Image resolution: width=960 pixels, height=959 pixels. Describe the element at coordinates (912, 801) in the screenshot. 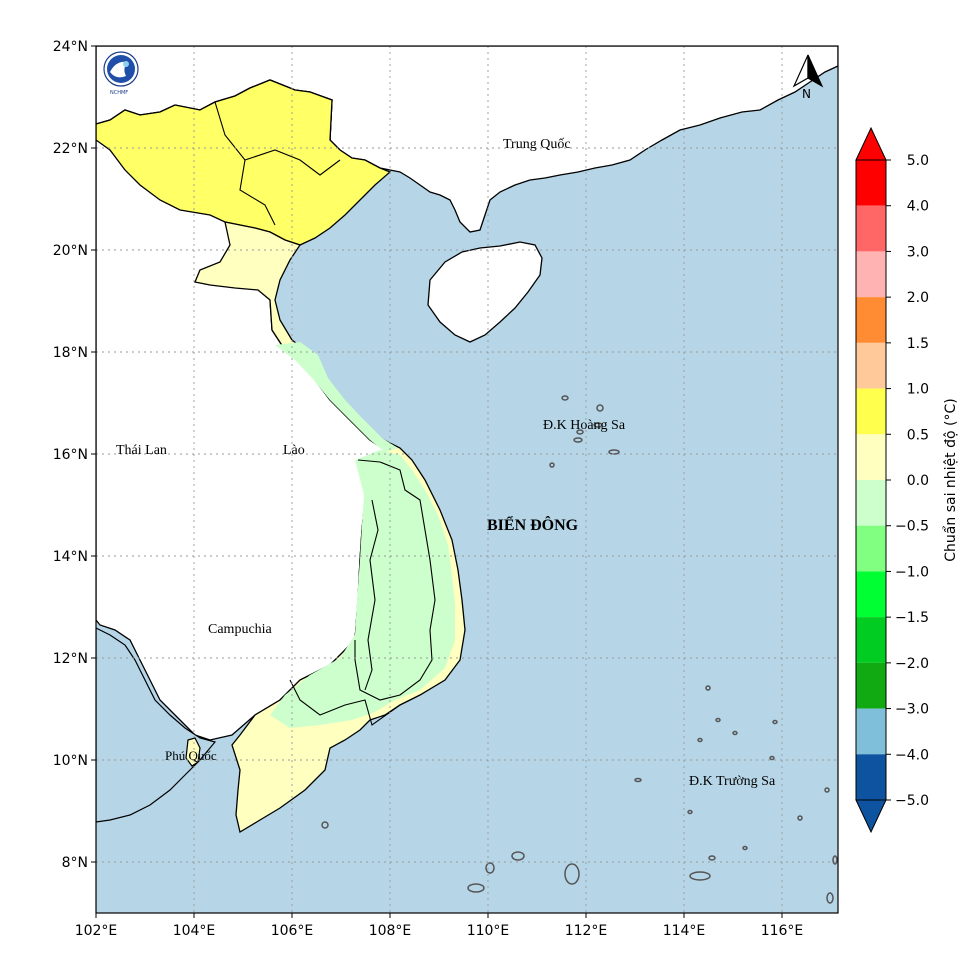

I see `colorbar-tick-label: −5.0` at that location.